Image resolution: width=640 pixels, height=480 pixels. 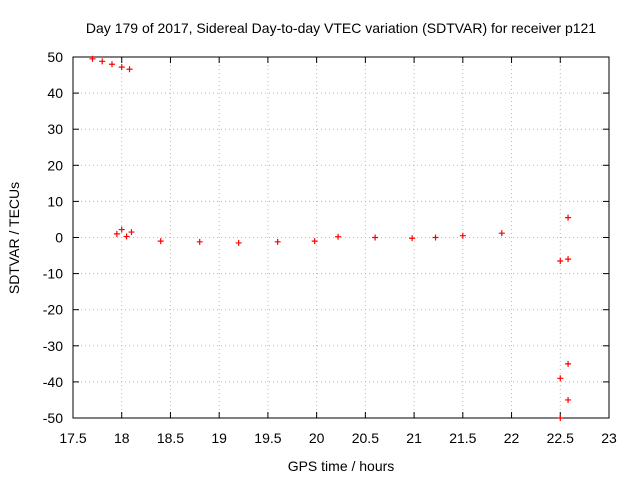 What do you see at coordinates (14, 238) in the screenshot?
I see `y-axis-label: SDTVAR / TECUs` at bounding box center [14, 238].